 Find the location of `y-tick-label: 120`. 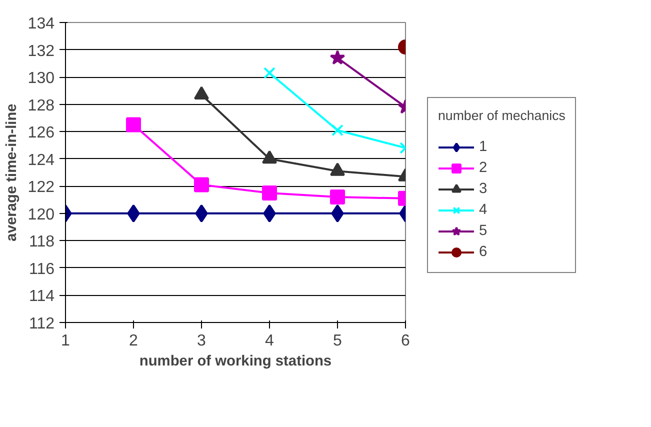

y-tick-label: 120 is located at coordinates (41, 215).